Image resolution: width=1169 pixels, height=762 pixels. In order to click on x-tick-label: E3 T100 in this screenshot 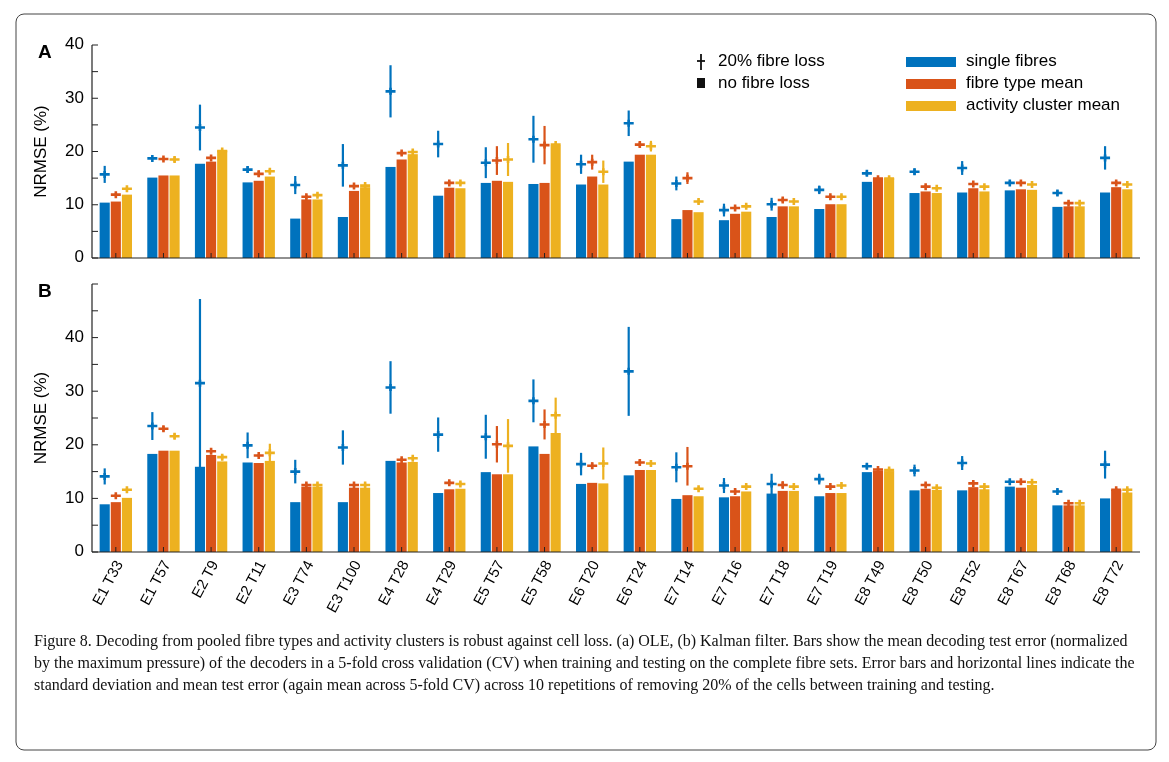, I will do `click(343, 586)`.